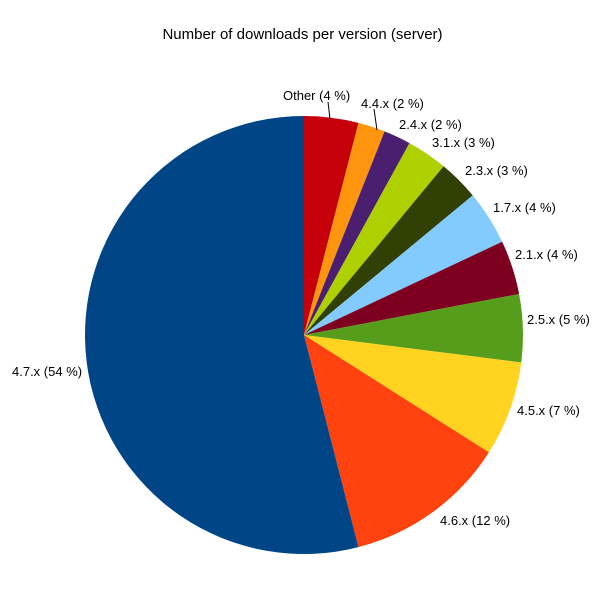 The width and height of the screenshot is (605, 605). What do you see at coordinates (413, 394) in the screenshot?
I see `pie-slice-4-5-x` at bounding box center [413, 394].